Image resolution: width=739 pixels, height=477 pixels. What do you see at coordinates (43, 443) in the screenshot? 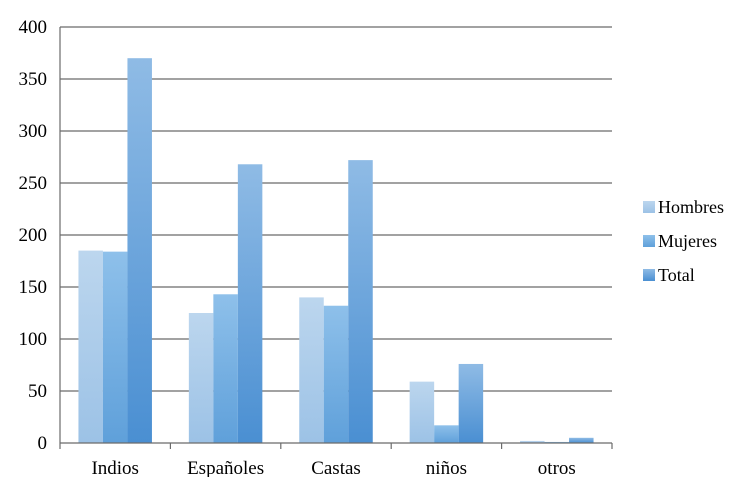
I see `y-tick-label: 0` at bounding box center [43, 443].